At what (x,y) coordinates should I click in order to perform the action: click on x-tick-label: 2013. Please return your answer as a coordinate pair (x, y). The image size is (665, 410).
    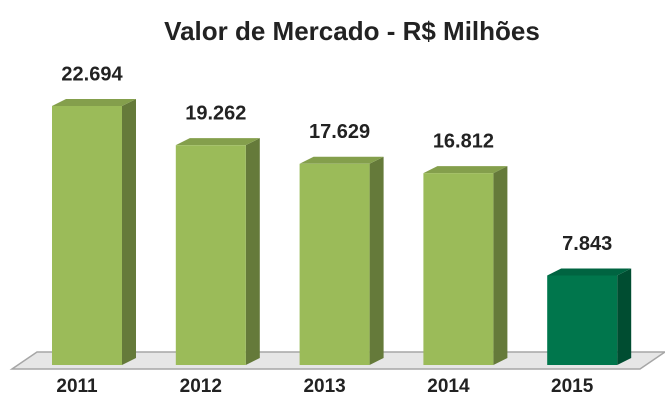
    Looking at the image, I should click on (324, 386).